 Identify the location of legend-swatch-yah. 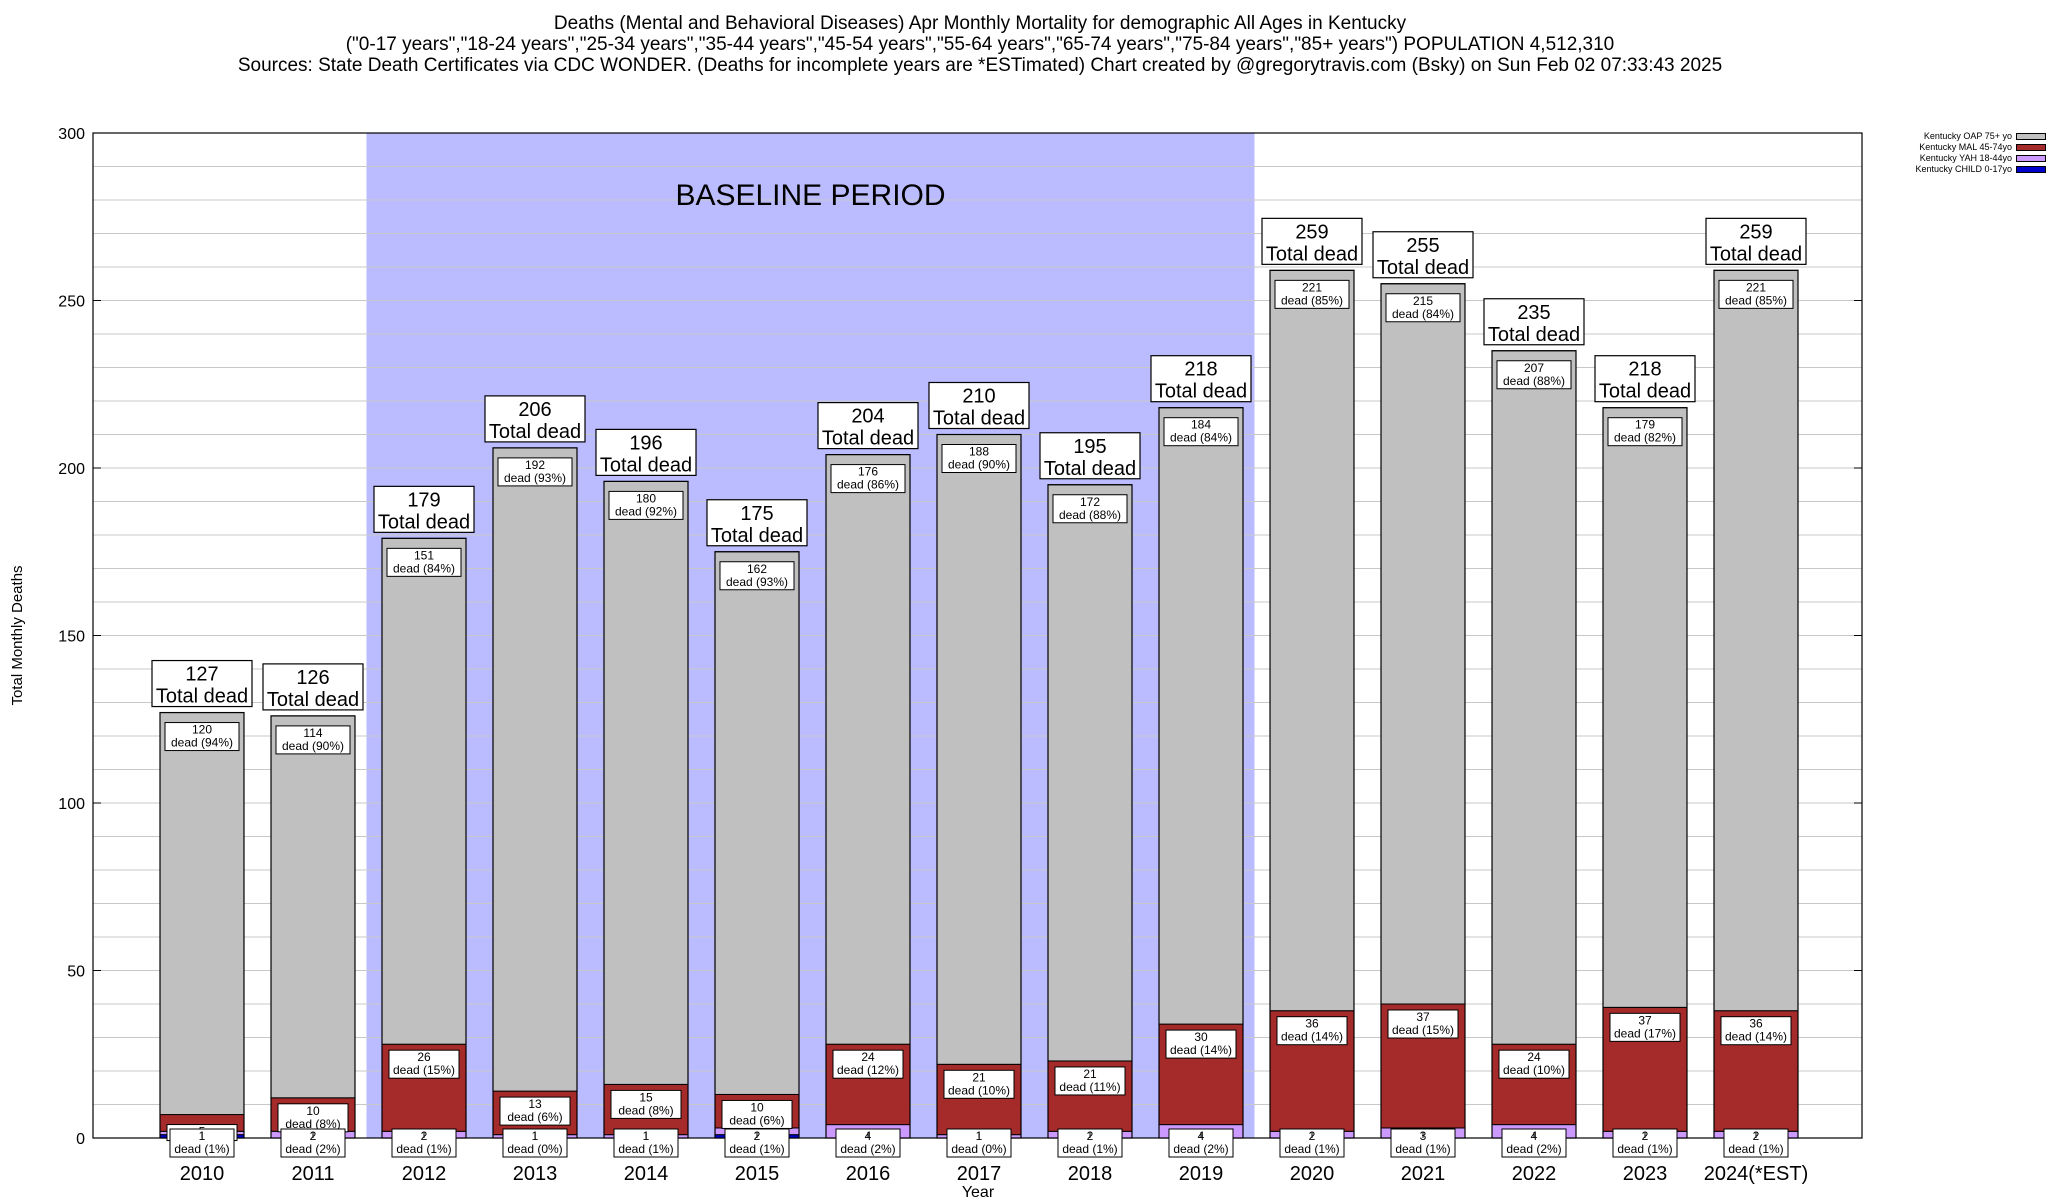
(2031, 158).